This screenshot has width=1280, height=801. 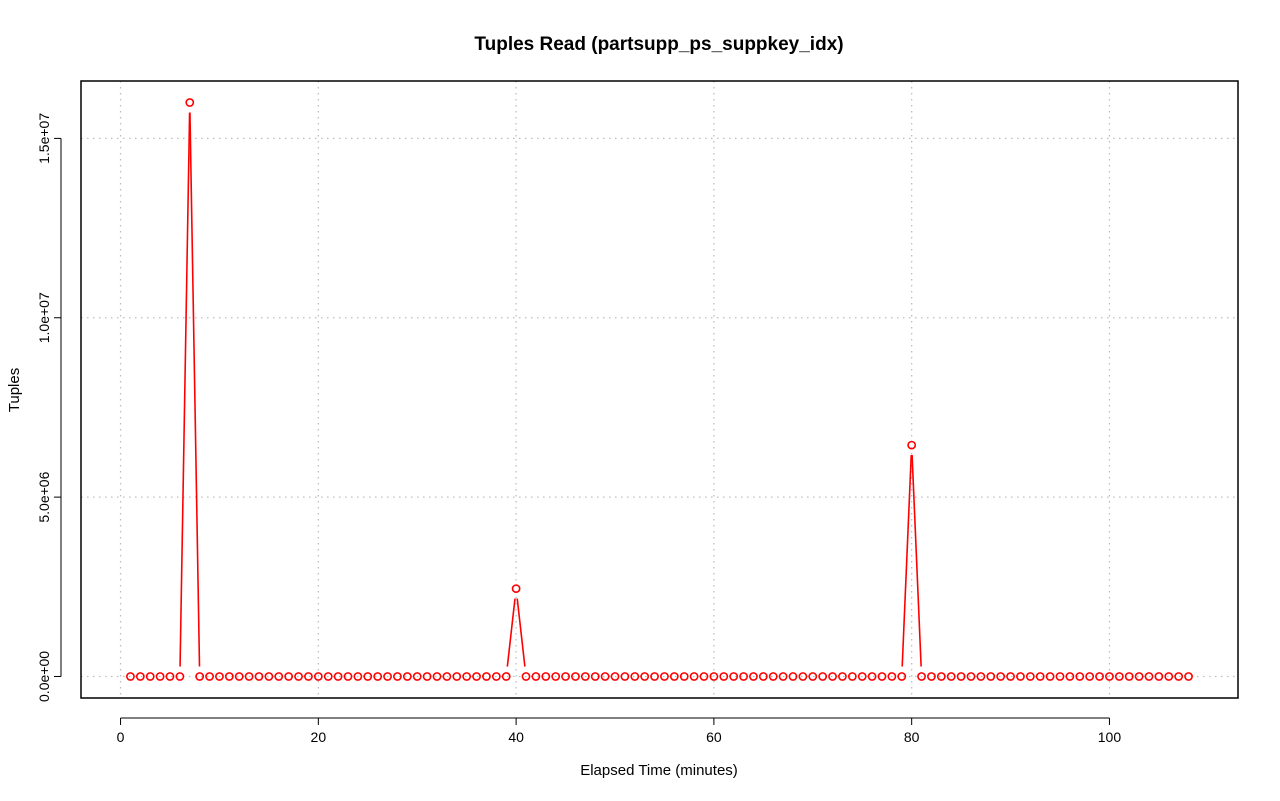 I want to click on y-axis: 0.0e+00 5.0e+06 1.0e+07 1.5e+07, so click(x=49, y=407).